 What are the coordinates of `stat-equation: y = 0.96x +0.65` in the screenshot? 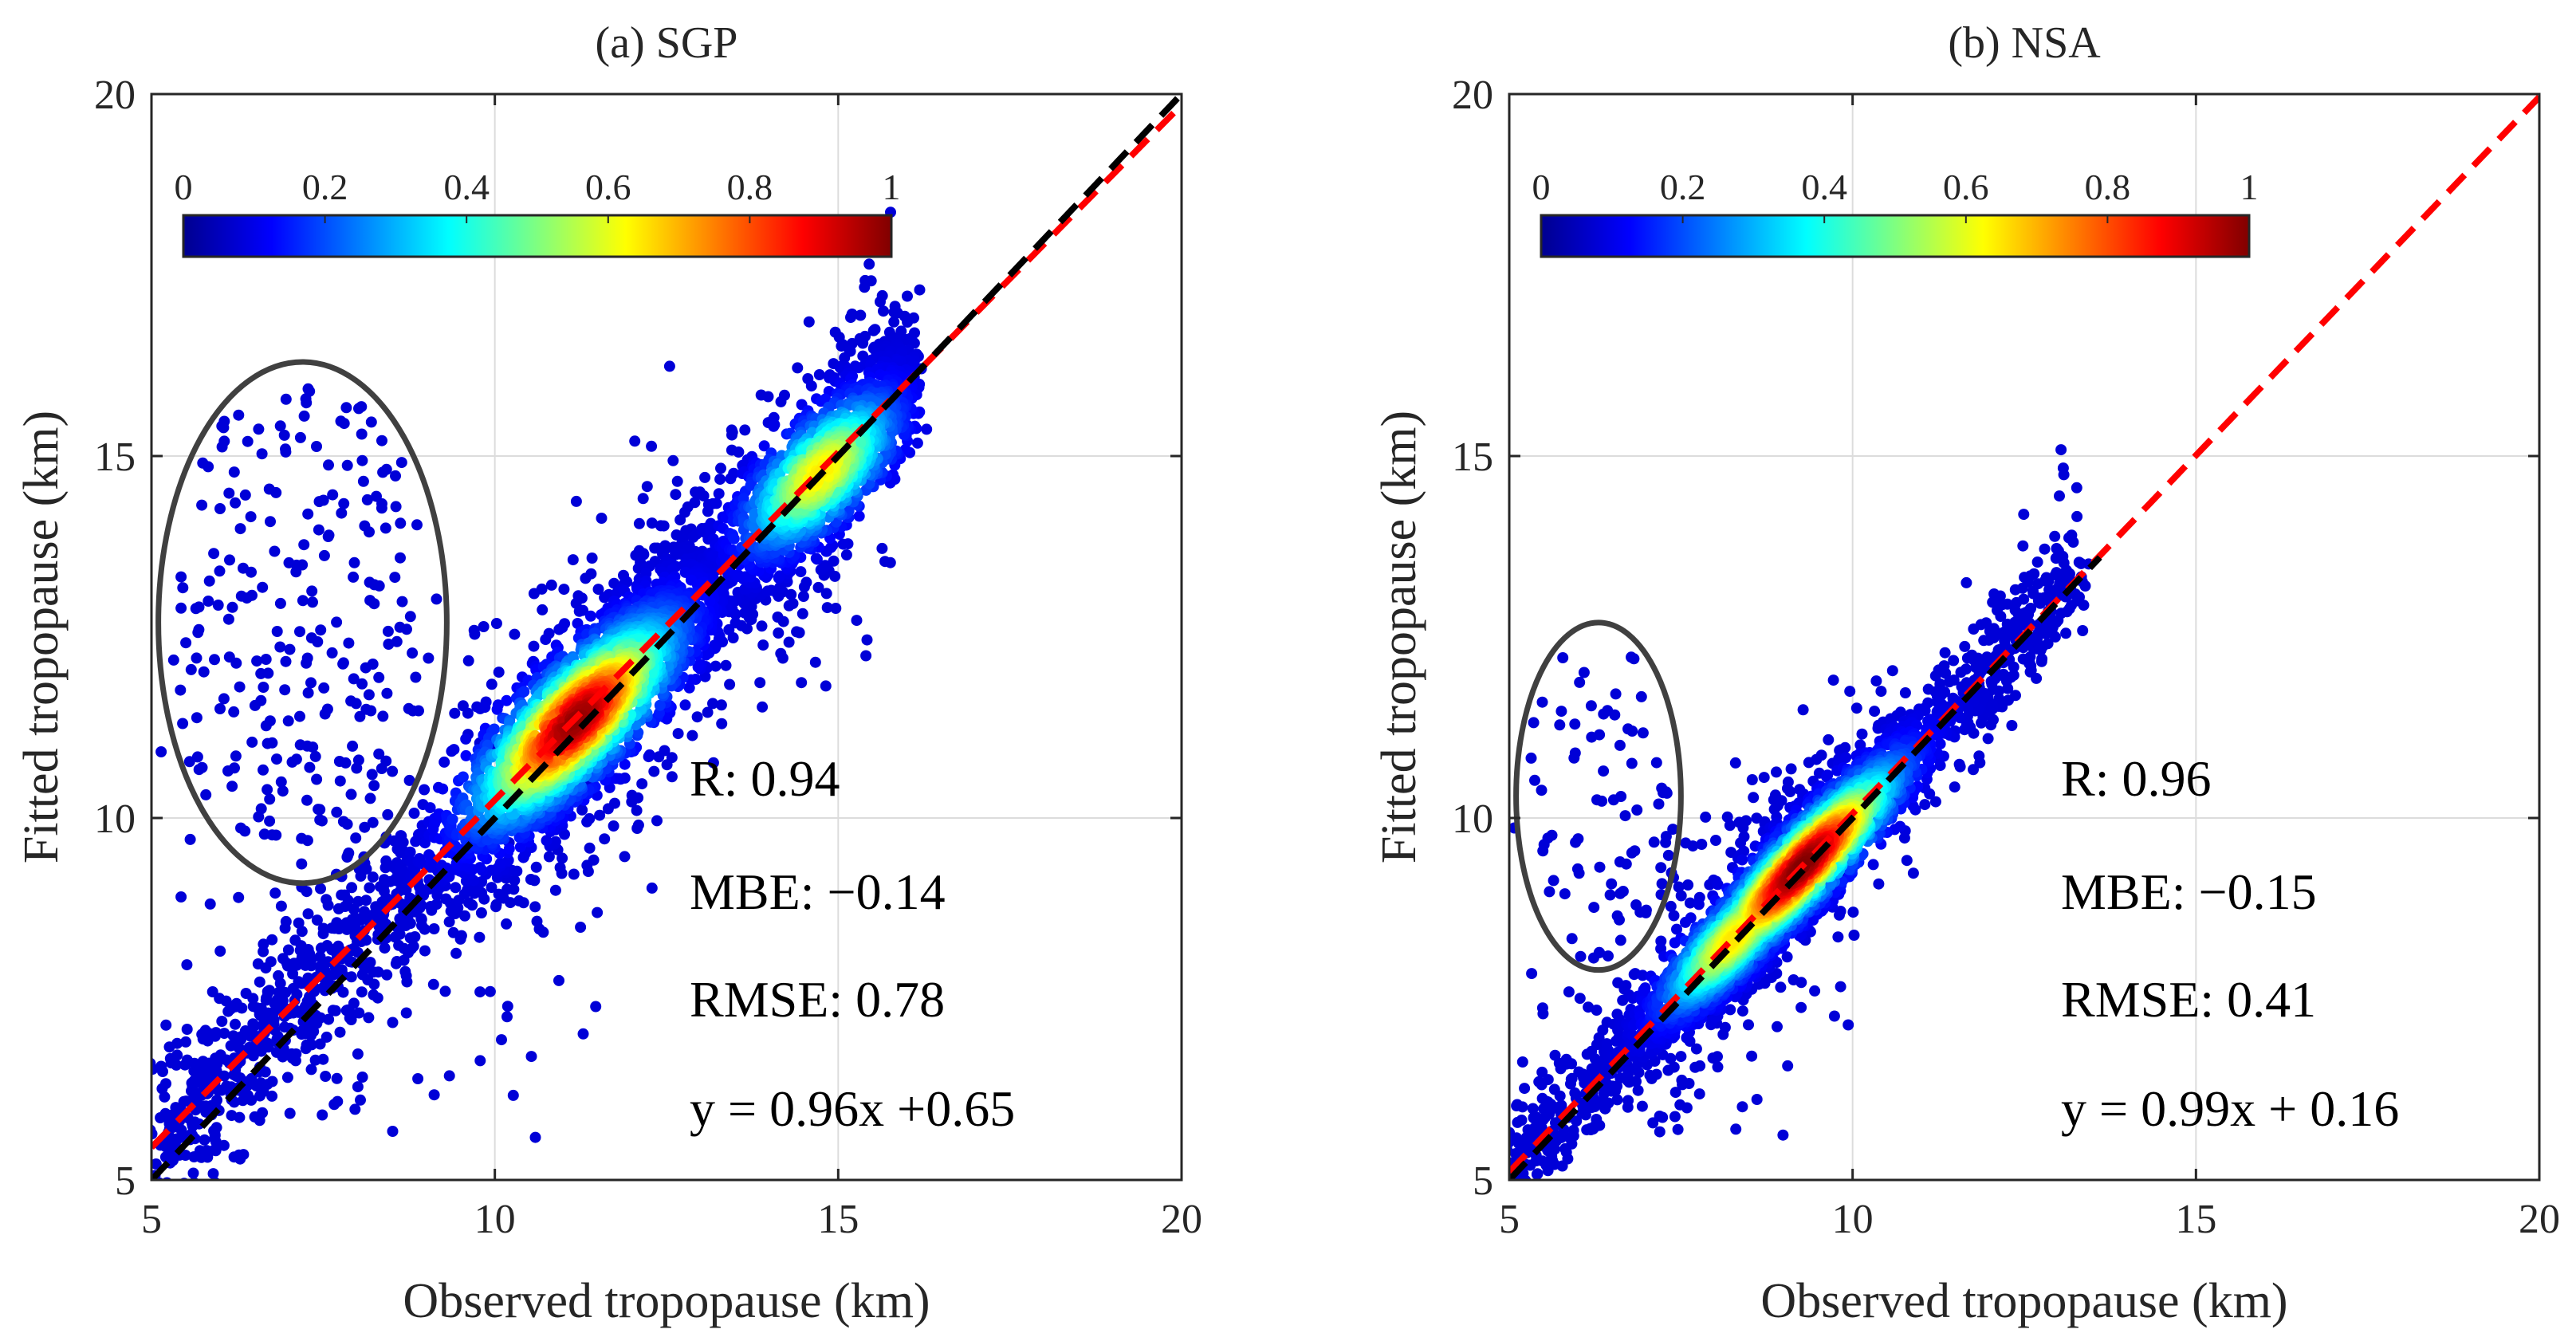 It's located at (853, 1108).